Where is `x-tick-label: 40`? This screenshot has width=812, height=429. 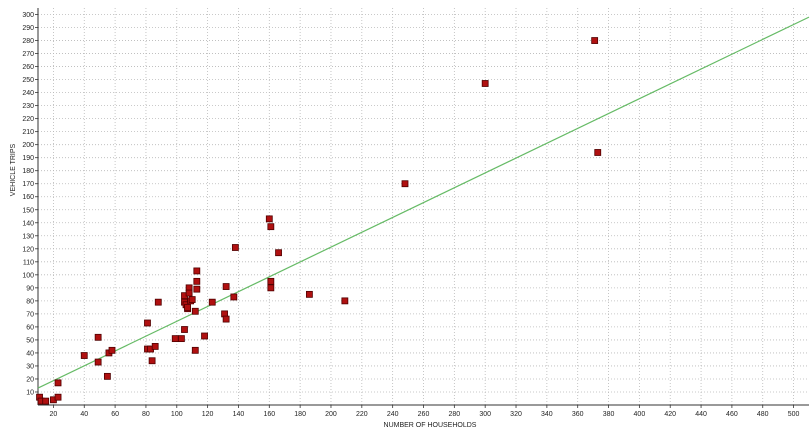
x-tick-label: 40 is located at coordinates (84, 414).